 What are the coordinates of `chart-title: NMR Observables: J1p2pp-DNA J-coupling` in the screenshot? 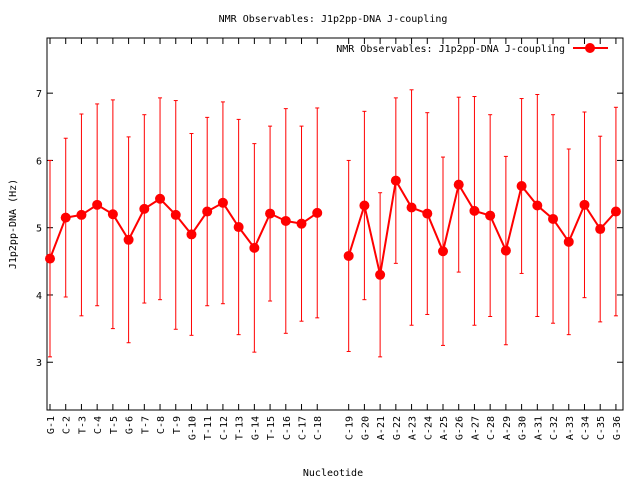 It's located at (333, 19).